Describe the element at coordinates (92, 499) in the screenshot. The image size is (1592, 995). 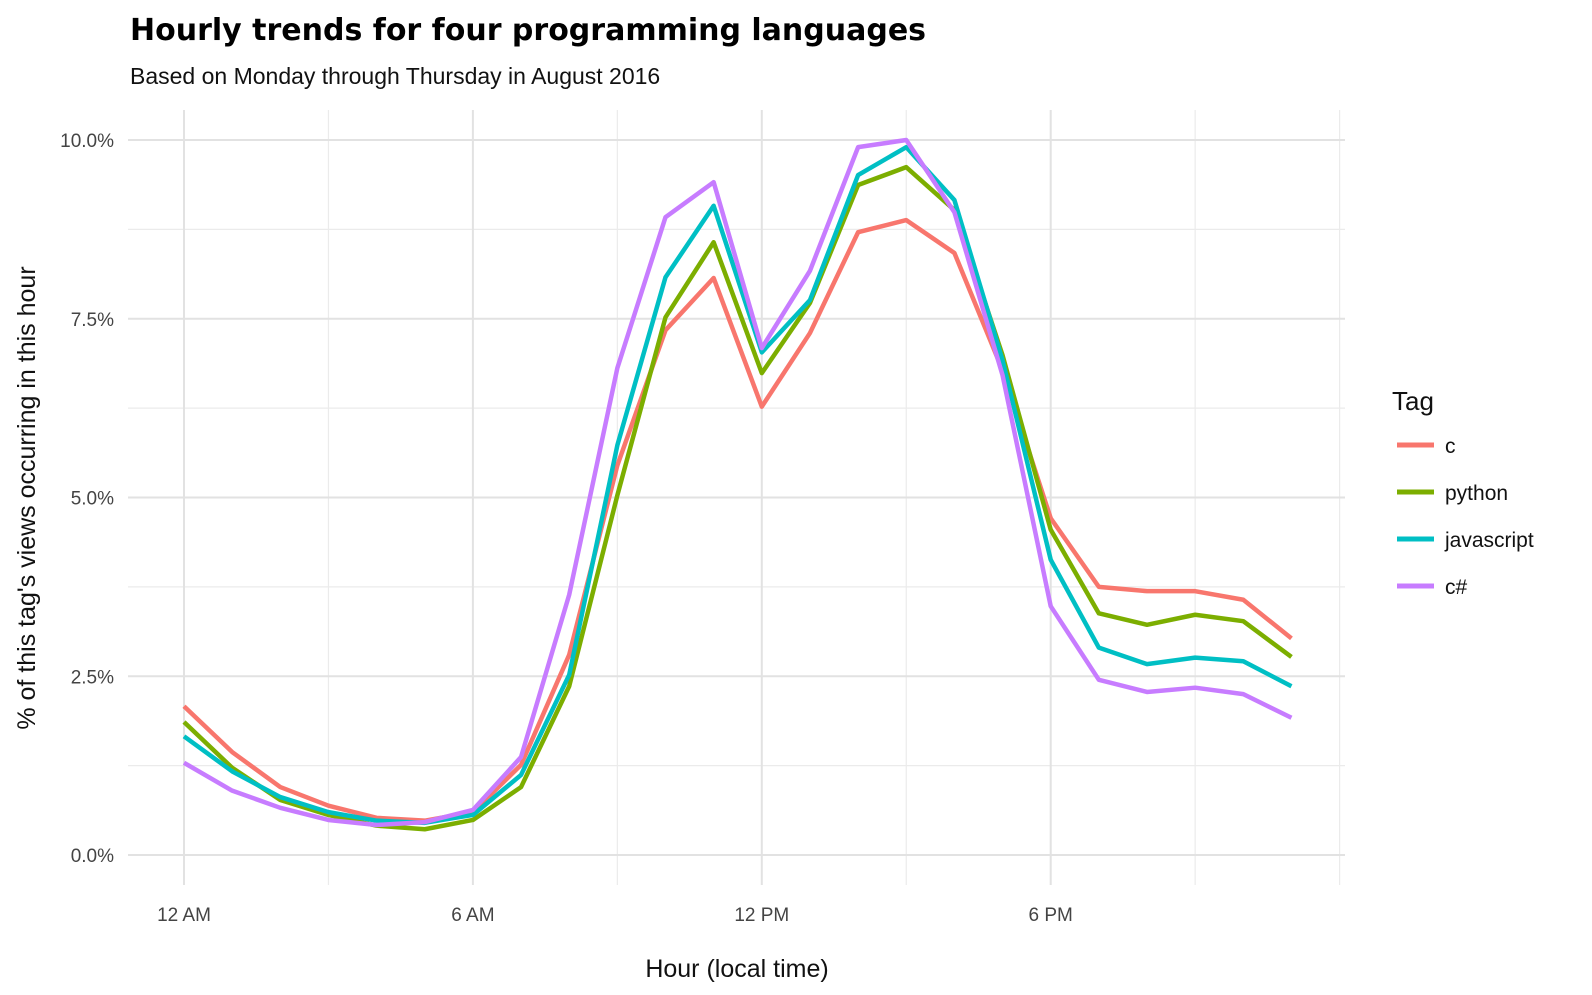
I see `y-tick-label: 5.0%` at that location.